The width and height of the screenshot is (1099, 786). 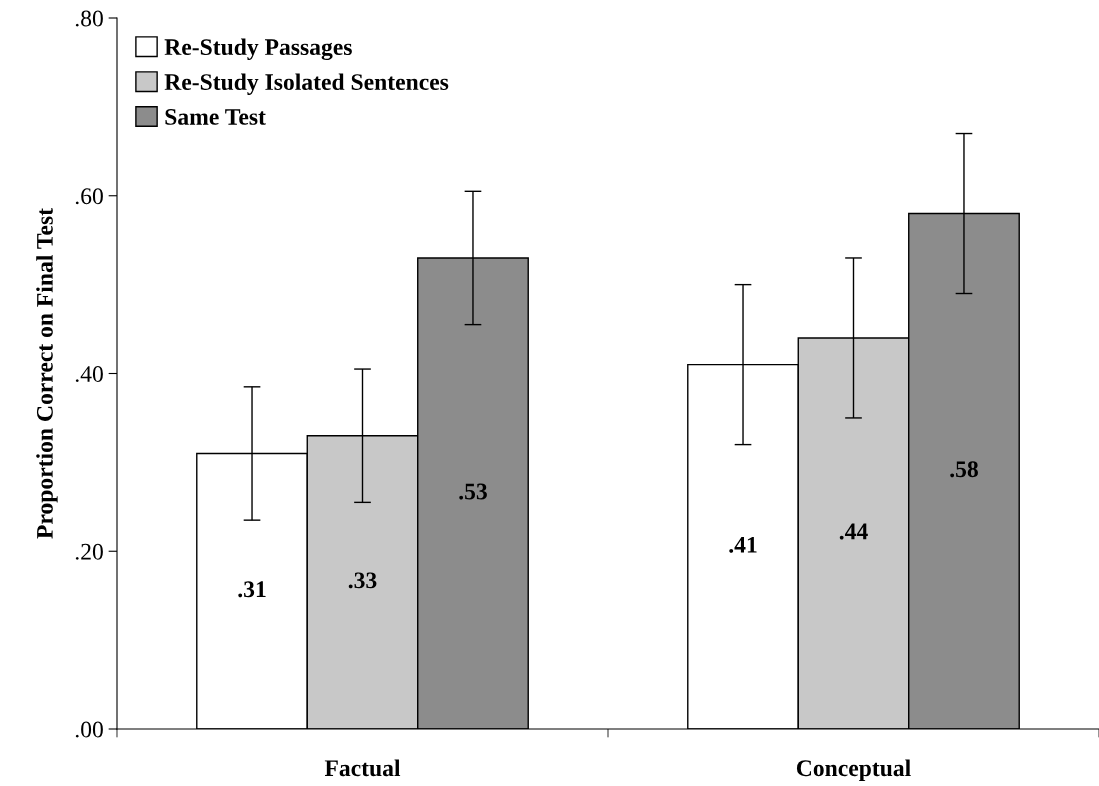 I want to click on y-tick-label: .40, so click(x=89, y=374).